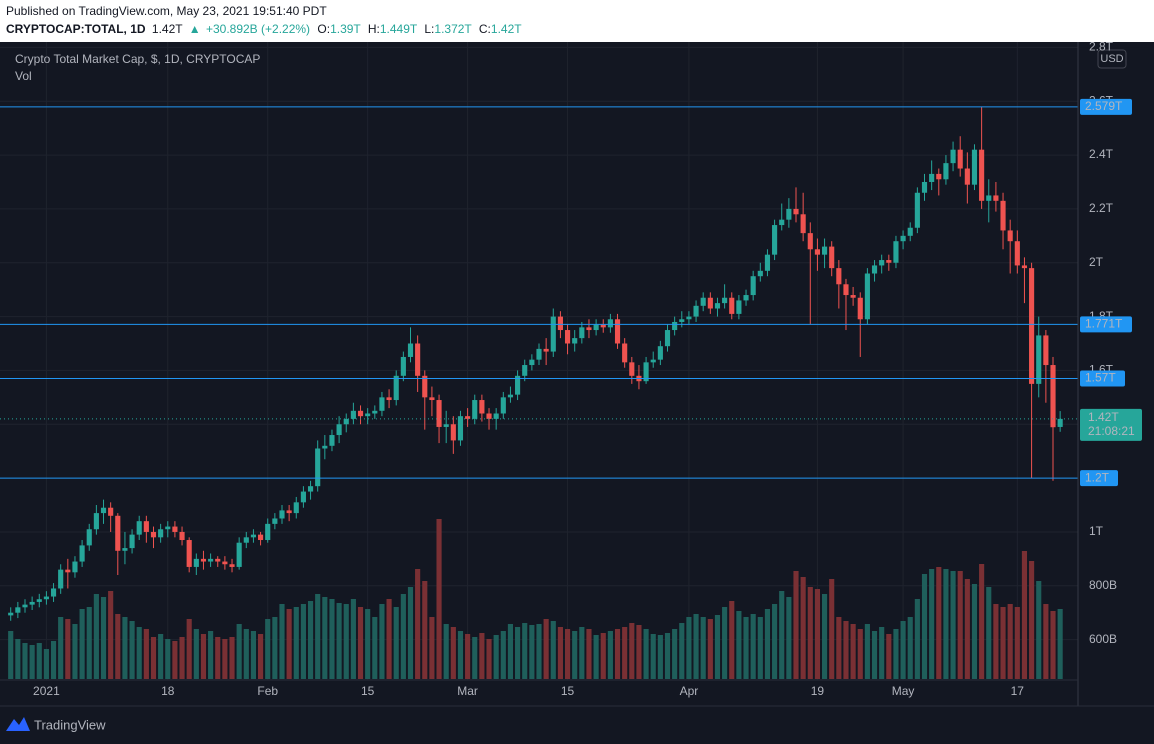 This screenshot has height=744, width=1154. What do you see at coordinates (167, 29) in the screenshot?
I see `last-value: 1.42T` at bounding box center [167, 29].